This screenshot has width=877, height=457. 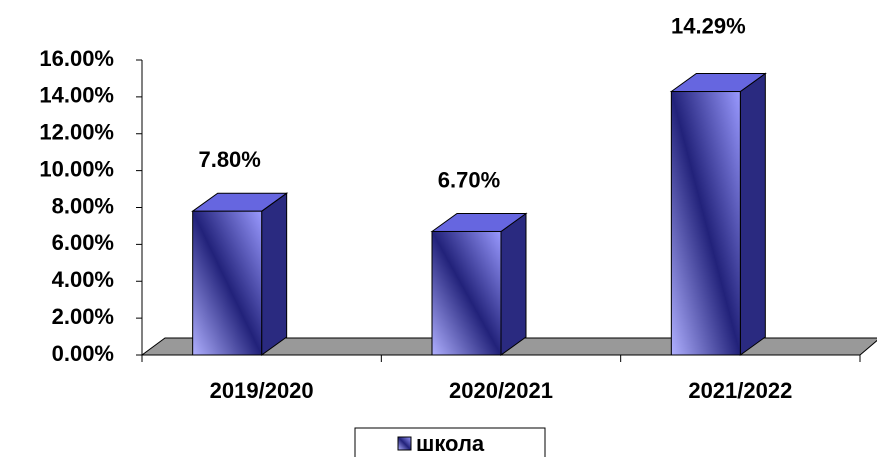 What do you see at coordinates (501, 390) in the screenshot?
I see `x-tick-label: 2020/2021` at bounding box center [501, 390].